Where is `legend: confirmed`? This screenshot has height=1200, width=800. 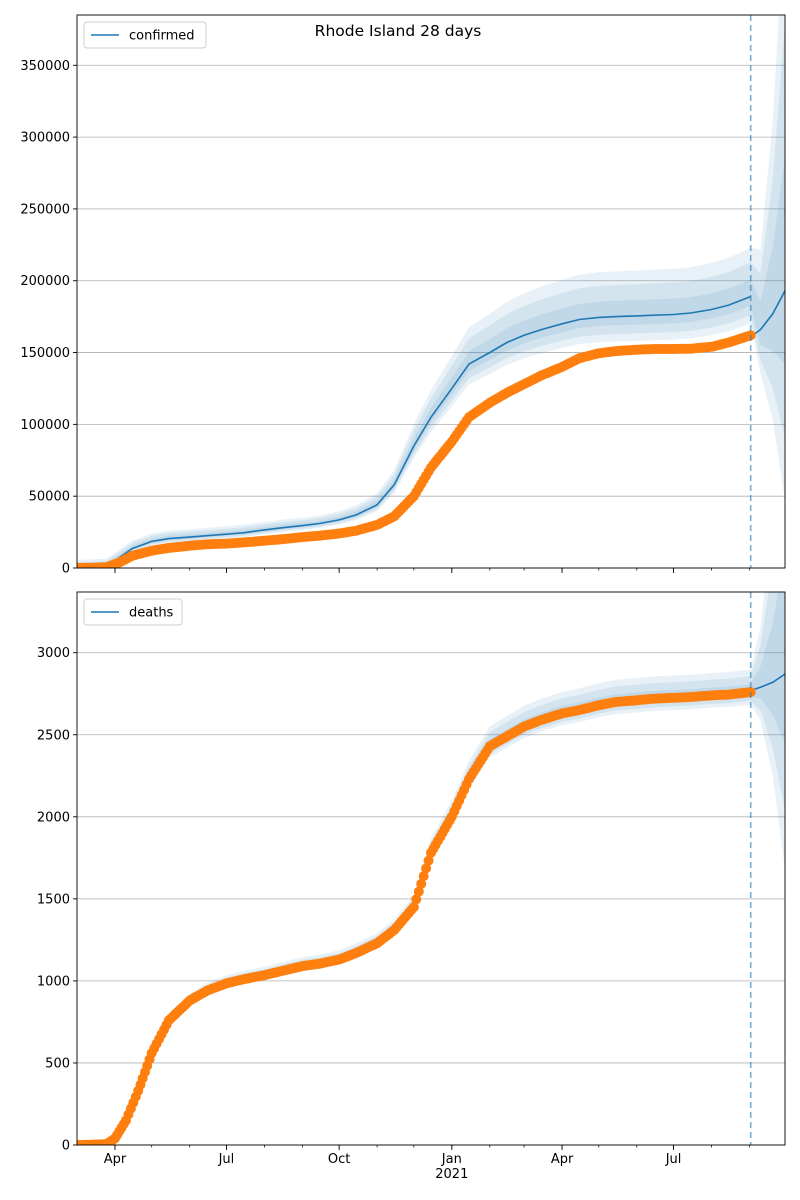 legend: confirmed is located at coordinates (145, 35).